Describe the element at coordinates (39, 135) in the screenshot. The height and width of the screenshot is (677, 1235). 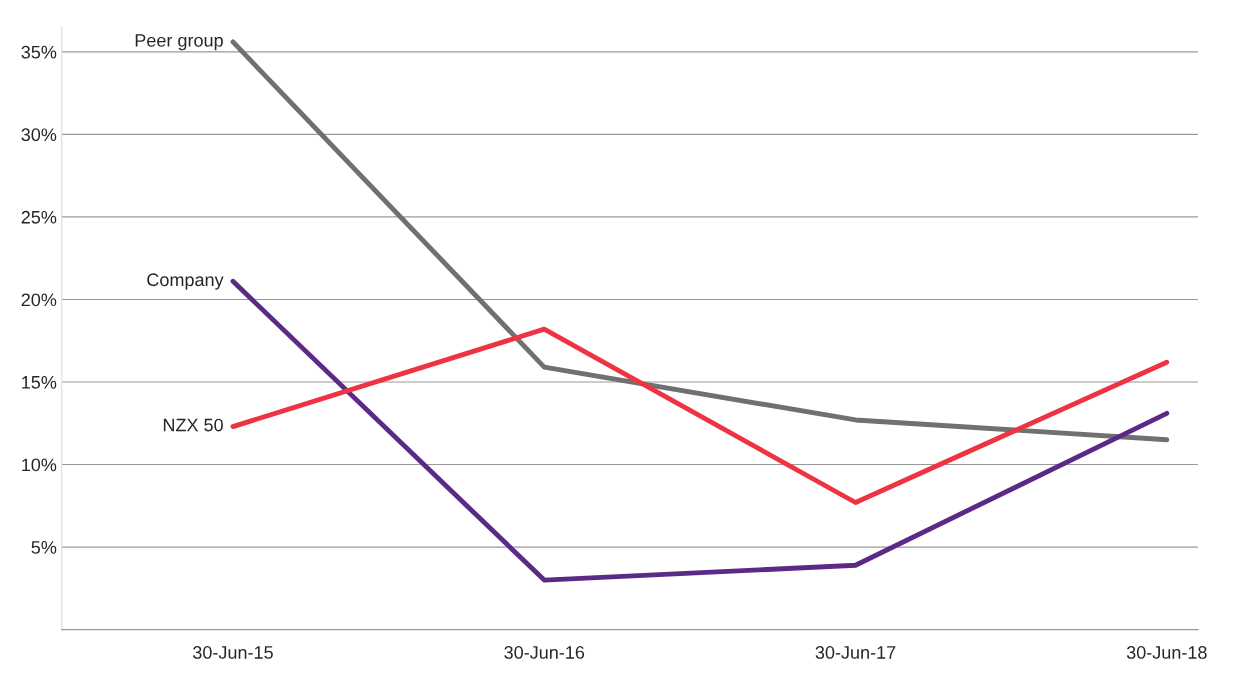
I see `y-tick-label: 30%` at that location.